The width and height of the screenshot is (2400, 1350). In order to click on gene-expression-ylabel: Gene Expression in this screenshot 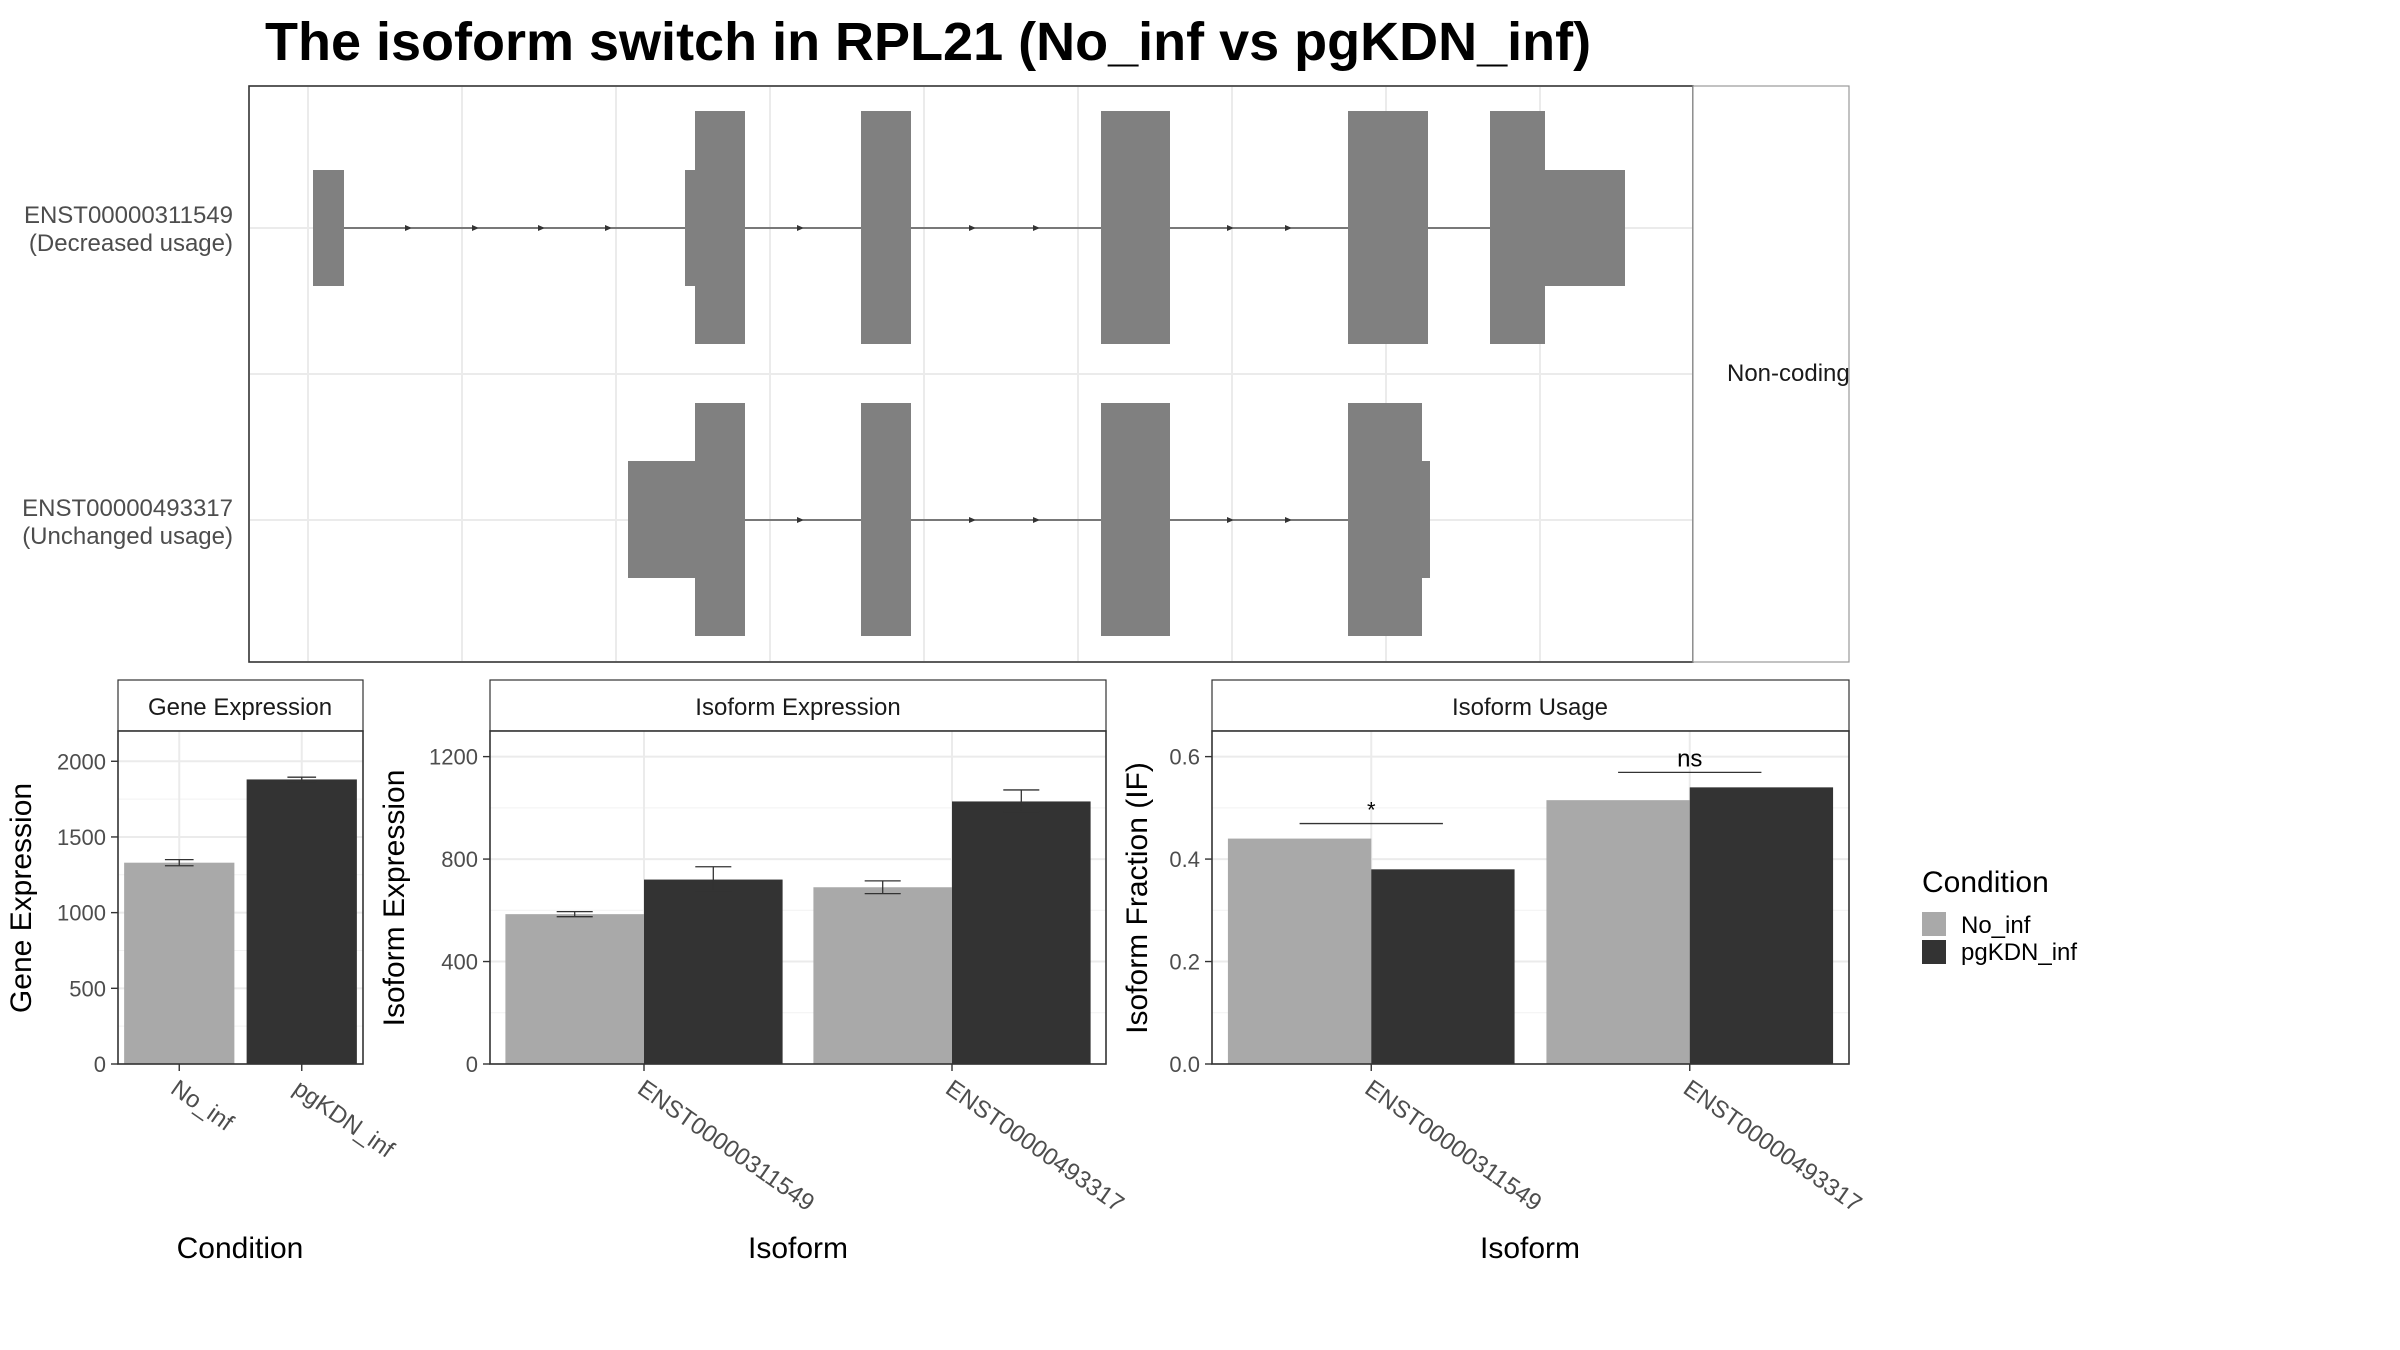, I will do `click(21, 898)`.